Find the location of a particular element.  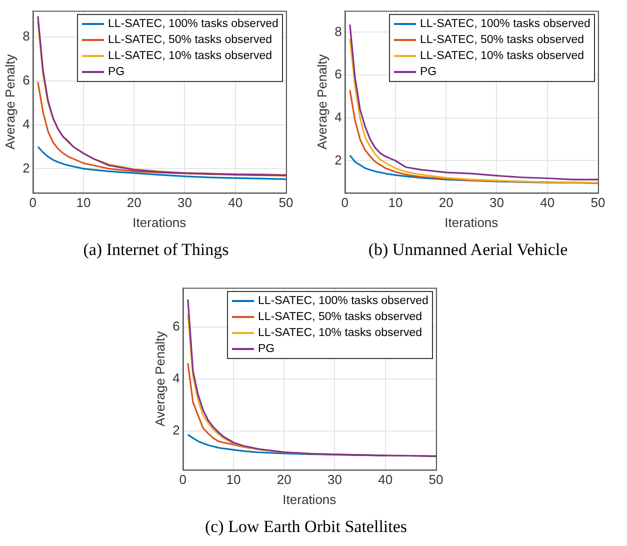

text: (c) Low Earth Orbit Satellites is located at coordinates (306, 527).